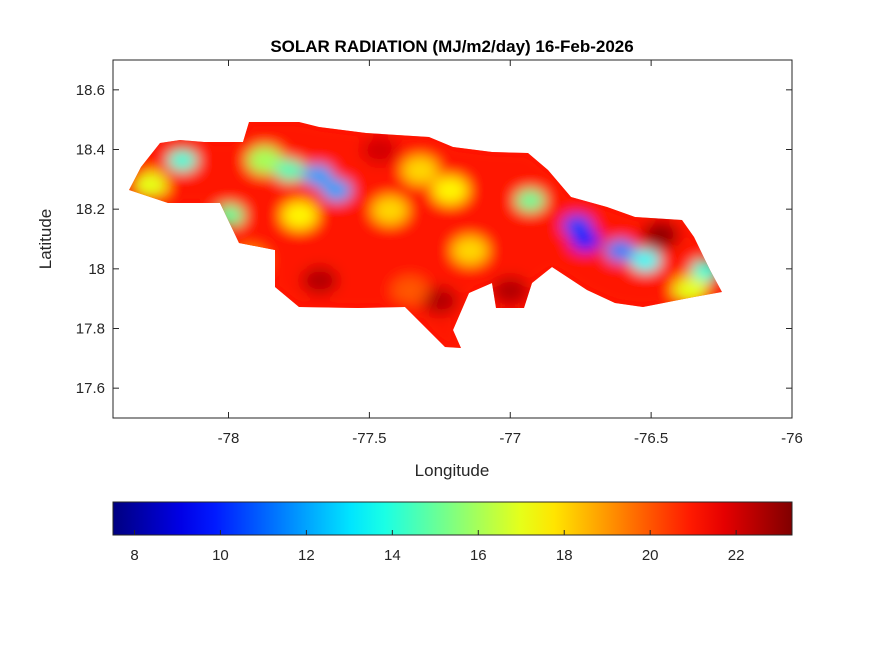  Describe the element at coordinates (452, 470) in the screenshot. I see `x-axis-label: Longitude` at that location.